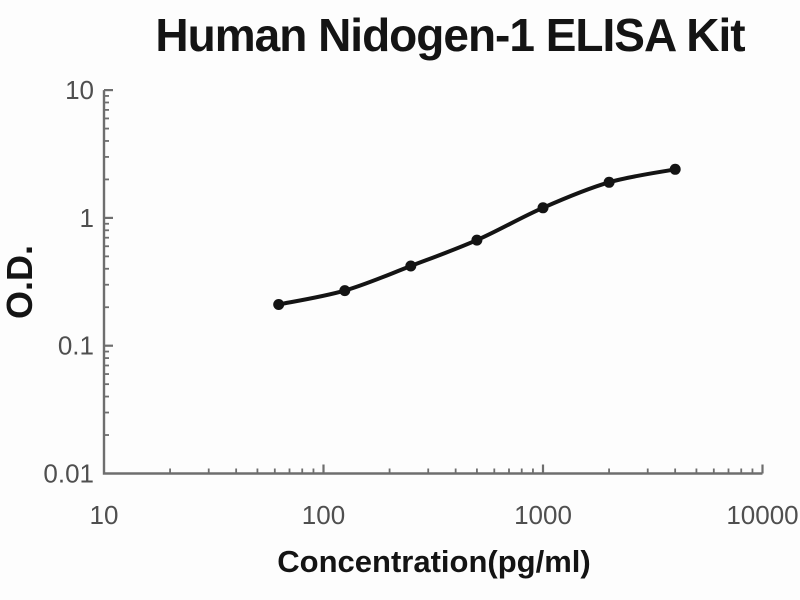 This screenshot has height=600, width=800. What do you see at coordinates (68, 474) in the screenshot?
I see `y-axis-tick-label: 0.01` at bounding box center [68, 474].